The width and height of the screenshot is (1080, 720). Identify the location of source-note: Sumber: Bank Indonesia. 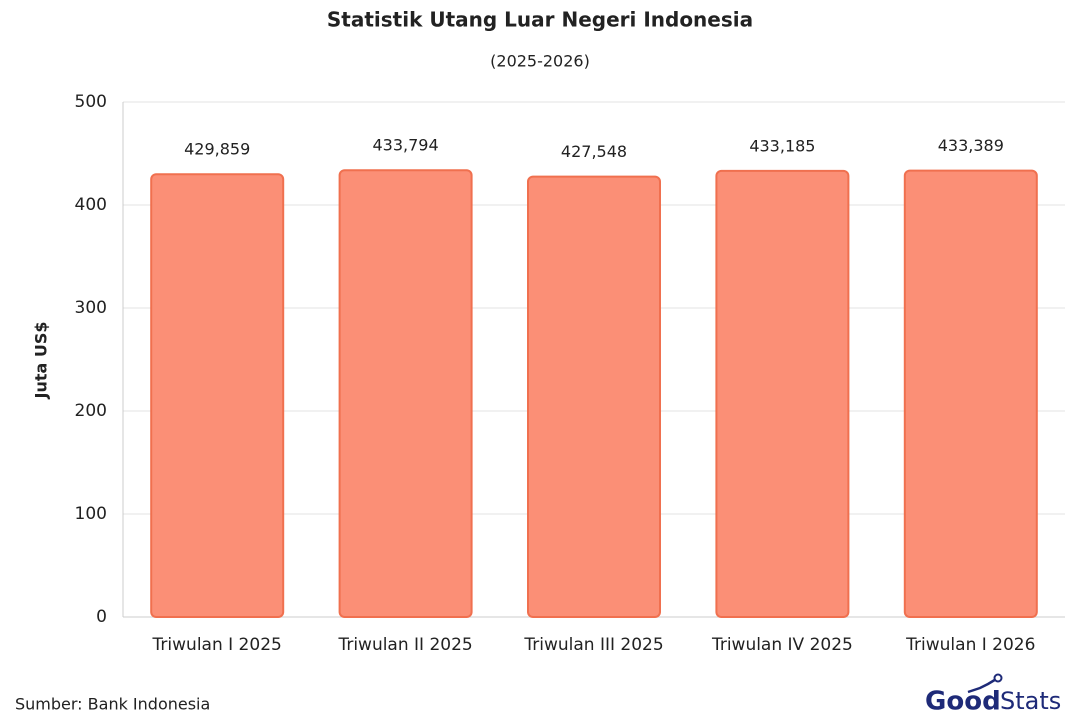
(112, 704).